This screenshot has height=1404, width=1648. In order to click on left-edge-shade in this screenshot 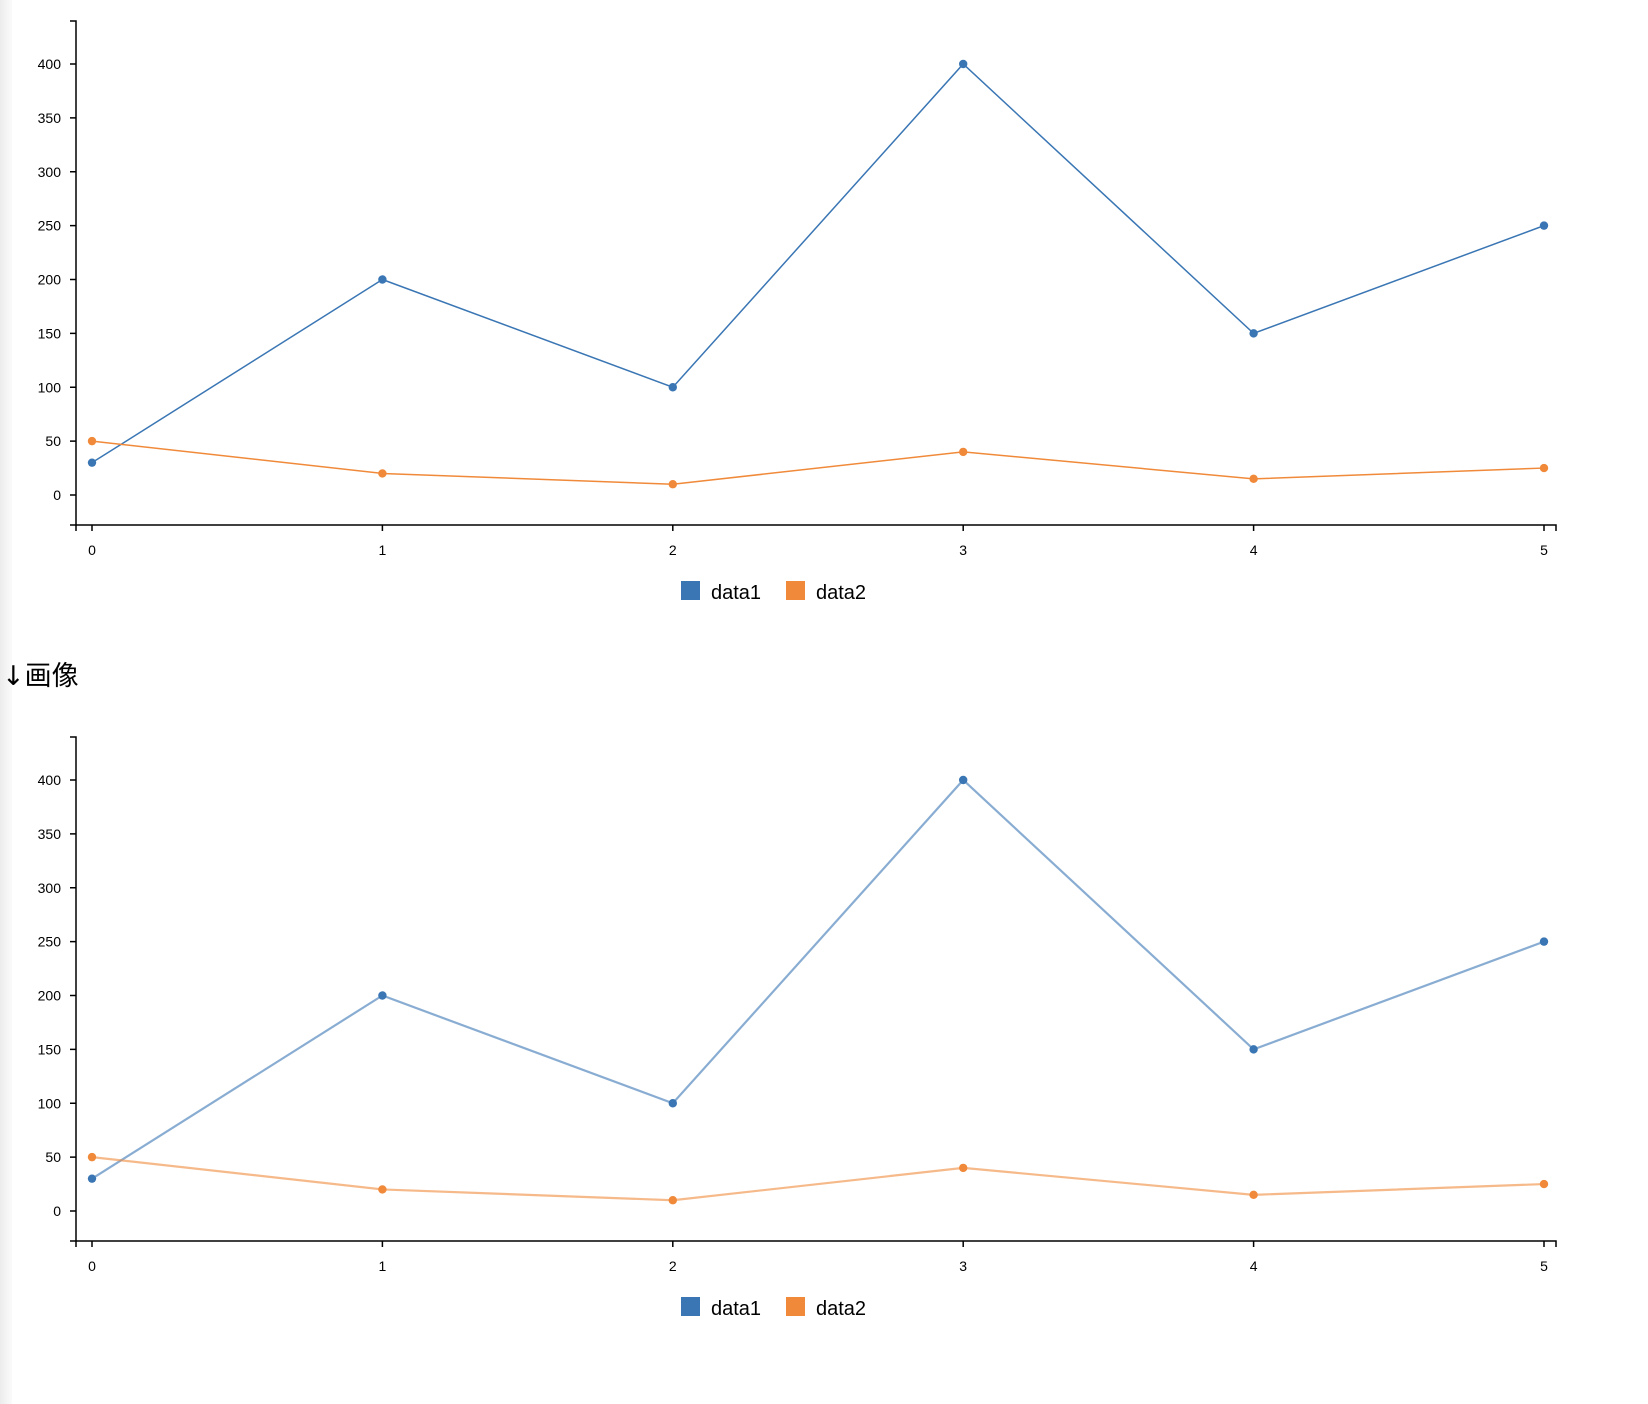, I will do `click(6, 702)`.